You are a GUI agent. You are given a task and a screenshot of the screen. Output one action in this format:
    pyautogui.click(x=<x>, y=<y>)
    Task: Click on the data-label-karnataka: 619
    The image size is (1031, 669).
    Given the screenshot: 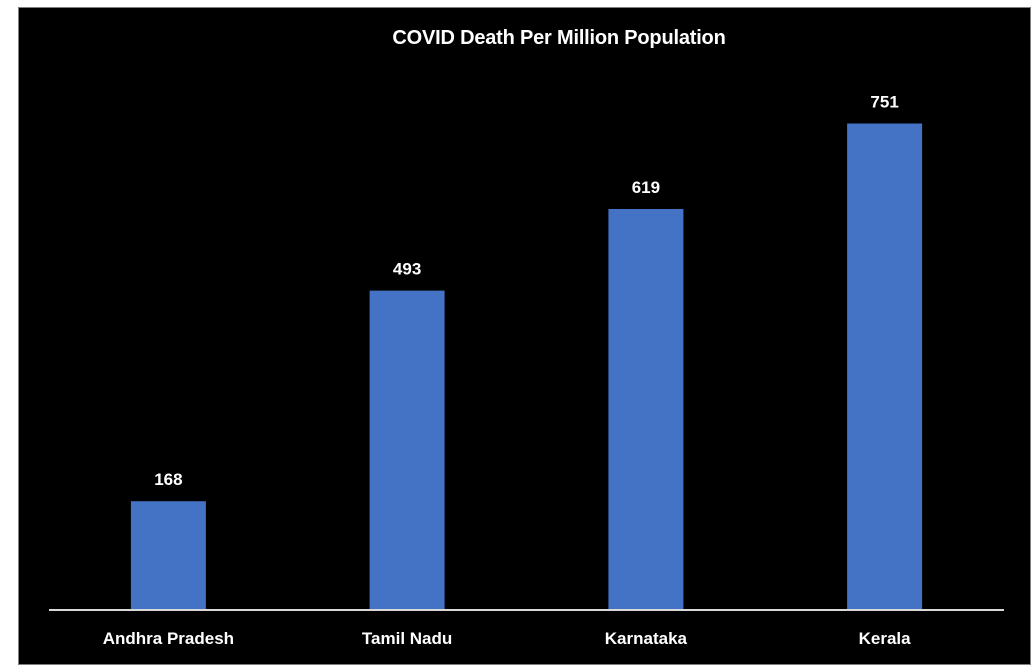 What is the action you would take?
    pyautogui.click(x=646, y=187)
    